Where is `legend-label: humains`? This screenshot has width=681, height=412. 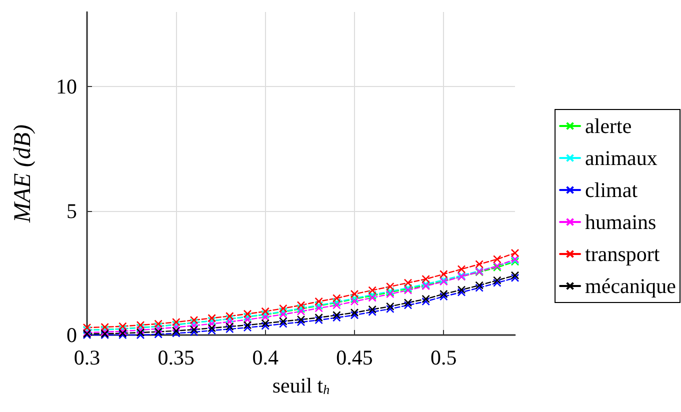
legend-label: humains is located at coordinates (620, 222).